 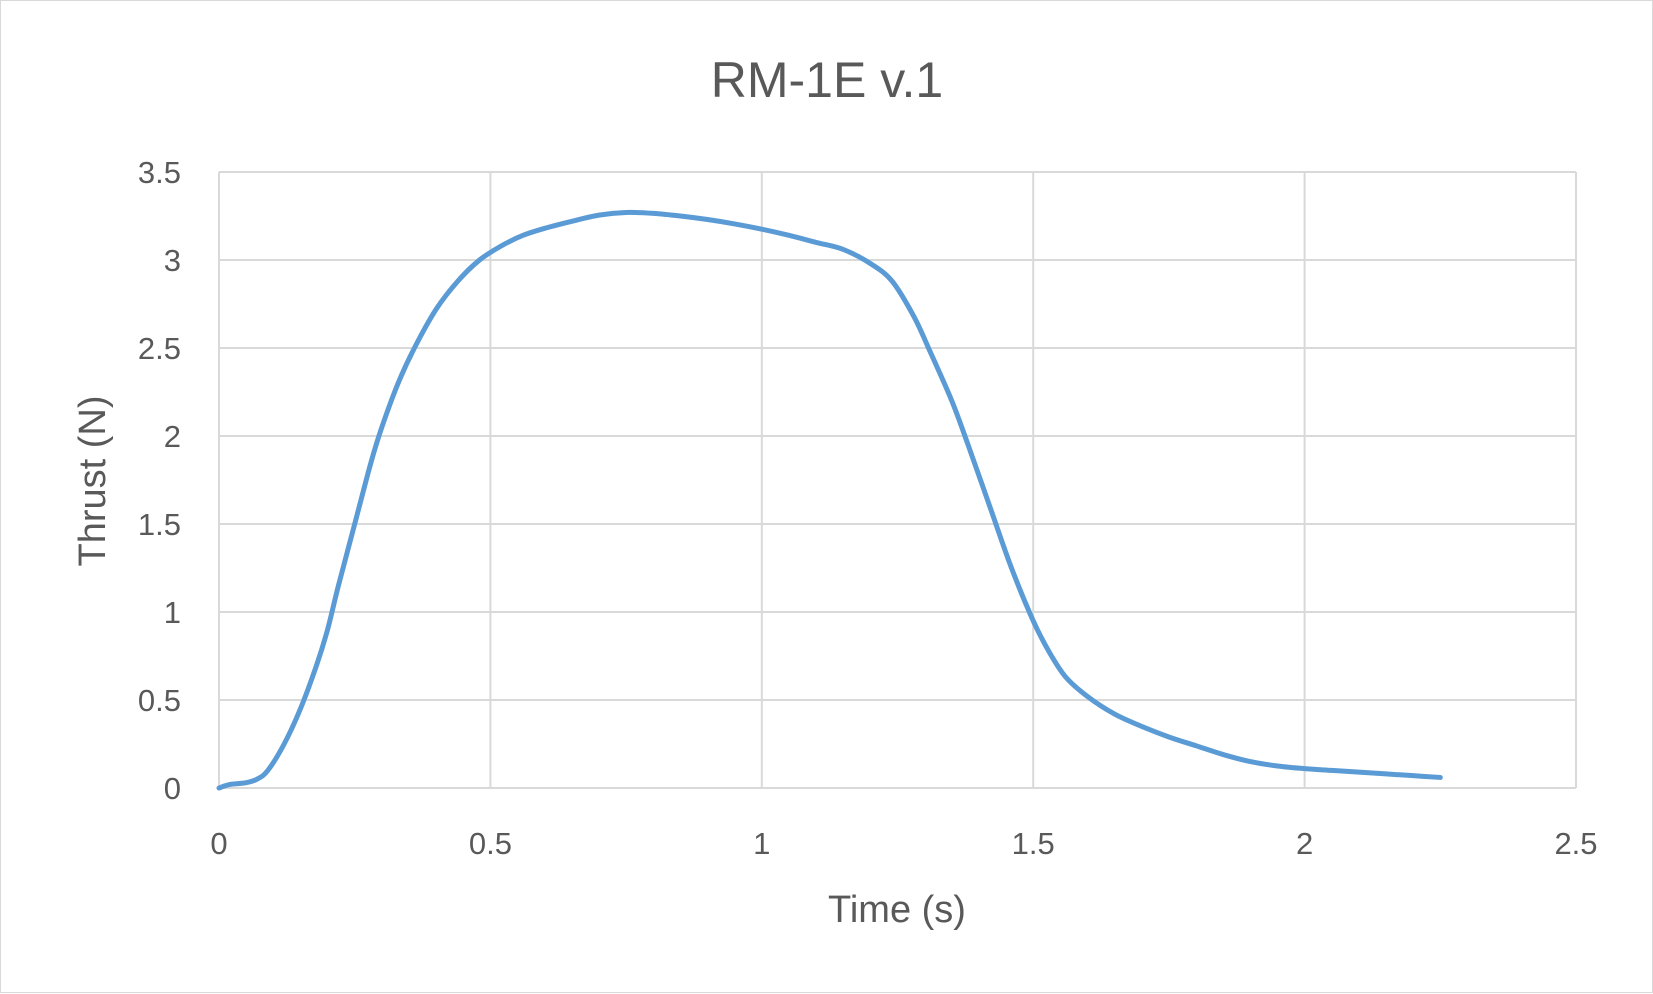 I want to click on y-tick-label: 0, so click(x=172, y=788).